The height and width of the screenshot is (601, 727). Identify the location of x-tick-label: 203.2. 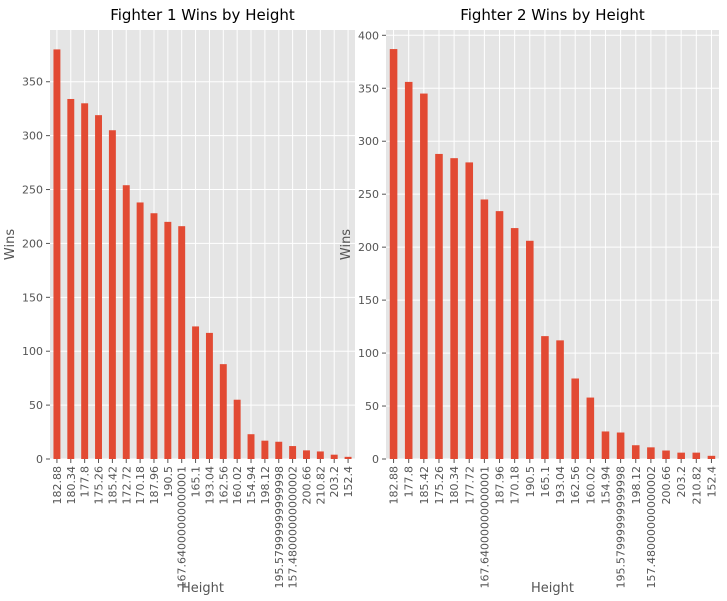
(681, 482).